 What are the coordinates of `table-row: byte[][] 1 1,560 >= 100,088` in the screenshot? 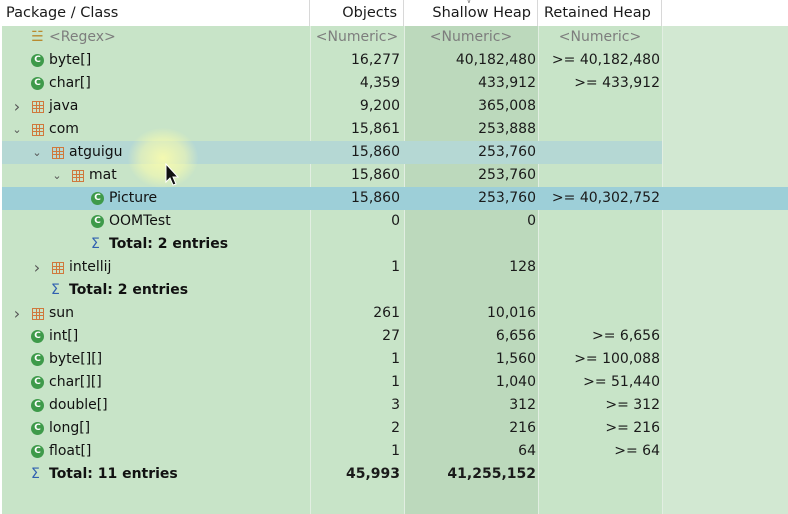 It's located at (332, 359).